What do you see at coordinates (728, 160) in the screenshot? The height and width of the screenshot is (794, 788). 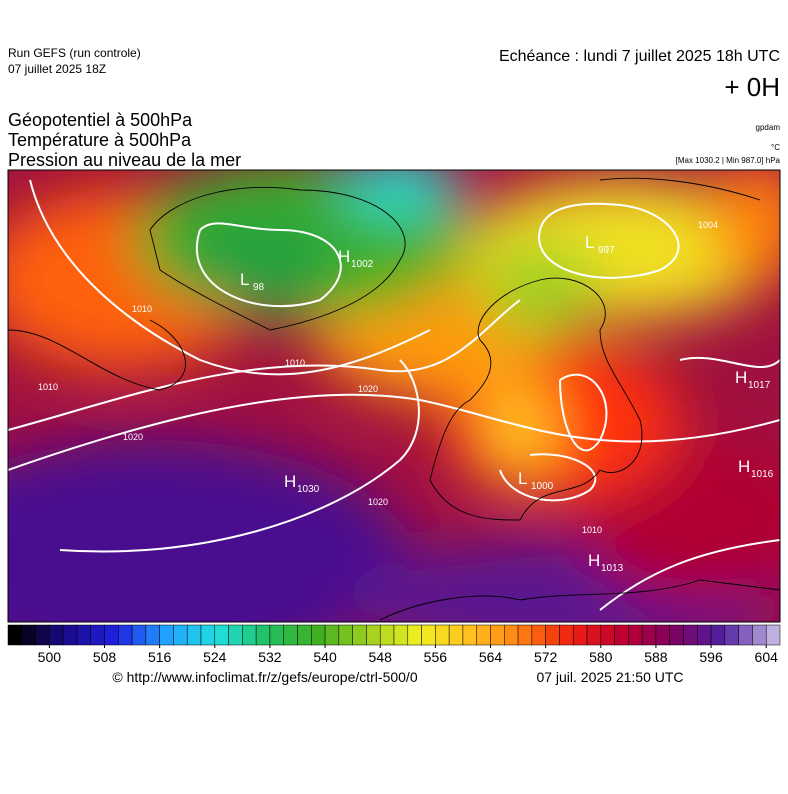 I see `minmax: [Max 1030.2 | Min 987.0] hPa` at bounding box center [728, 160].